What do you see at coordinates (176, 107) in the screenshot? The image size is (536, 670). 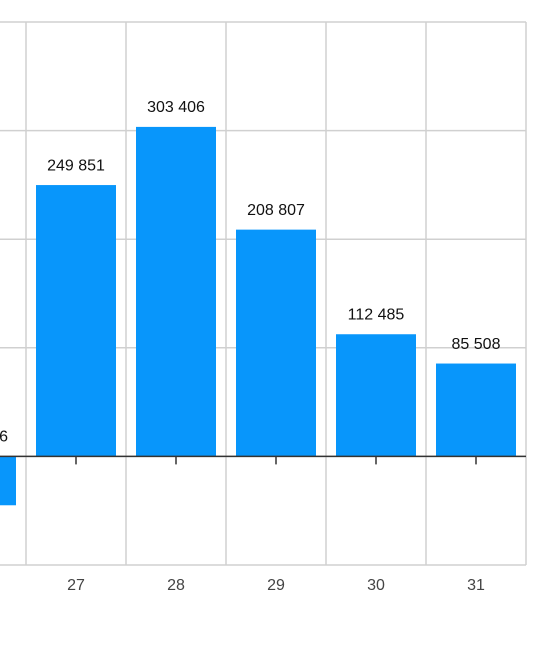 I see `value-label: 303 406` at bounding box center [176, 107].